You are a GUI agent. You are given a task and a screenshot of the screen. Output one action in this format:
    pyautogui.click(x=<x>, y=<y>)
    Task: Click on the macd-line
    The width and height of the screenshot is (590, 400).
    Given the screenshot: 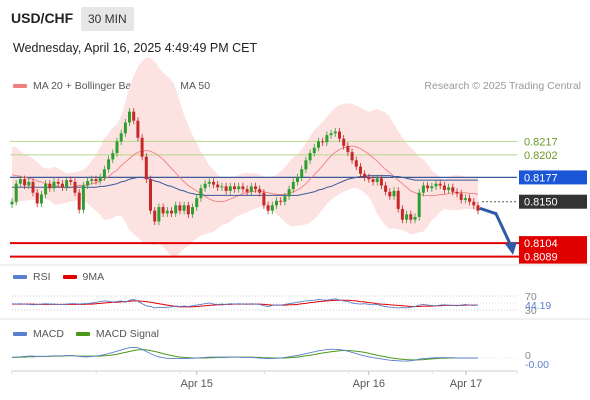 What is the action you would take?
    pyautogui.click(x=244, y=354)
    